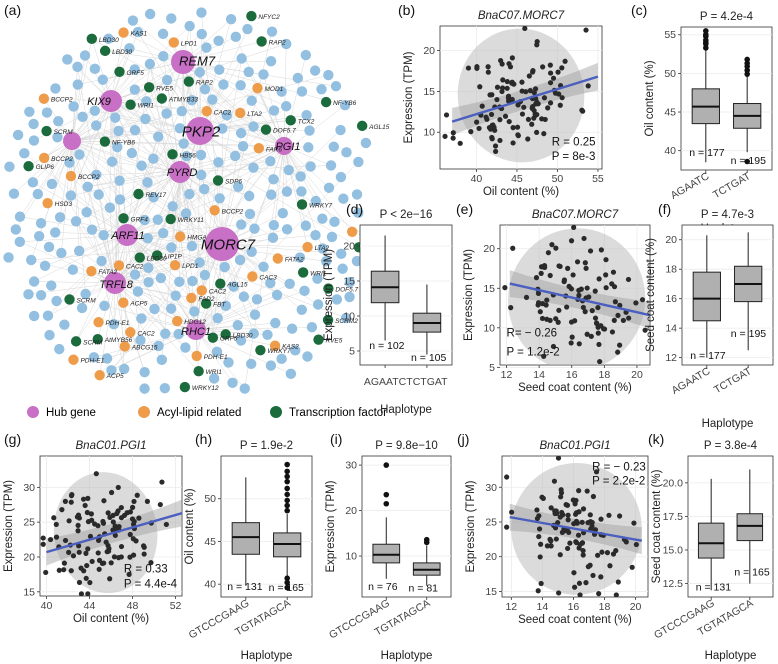 This screenshot has height=664, width=778. Describe the element at coordinates (728, 424) in the screenshot. I see `x-axis-label: Haplotype` at that location.